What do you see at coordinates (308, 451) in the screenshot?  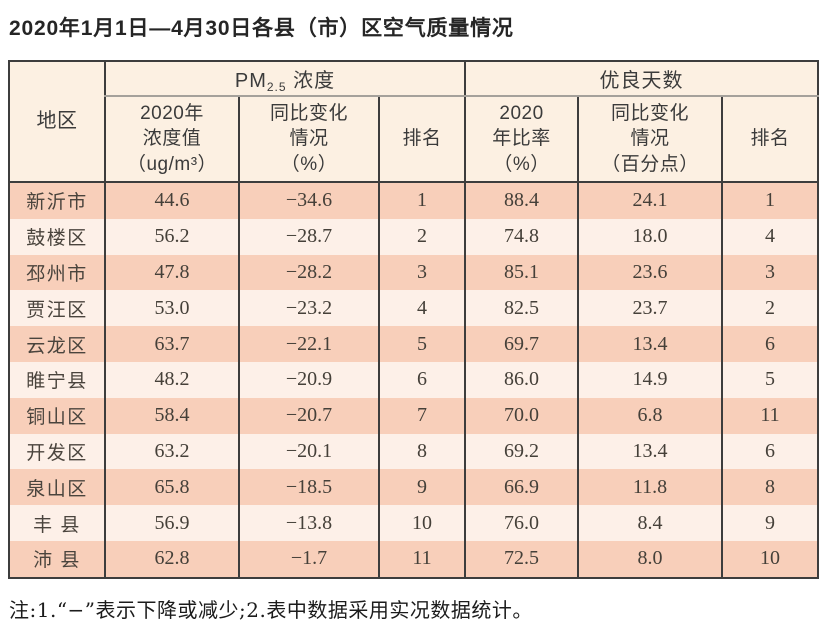 I see `cell-pm-change: −20.1` at bounding box center [308, 451].